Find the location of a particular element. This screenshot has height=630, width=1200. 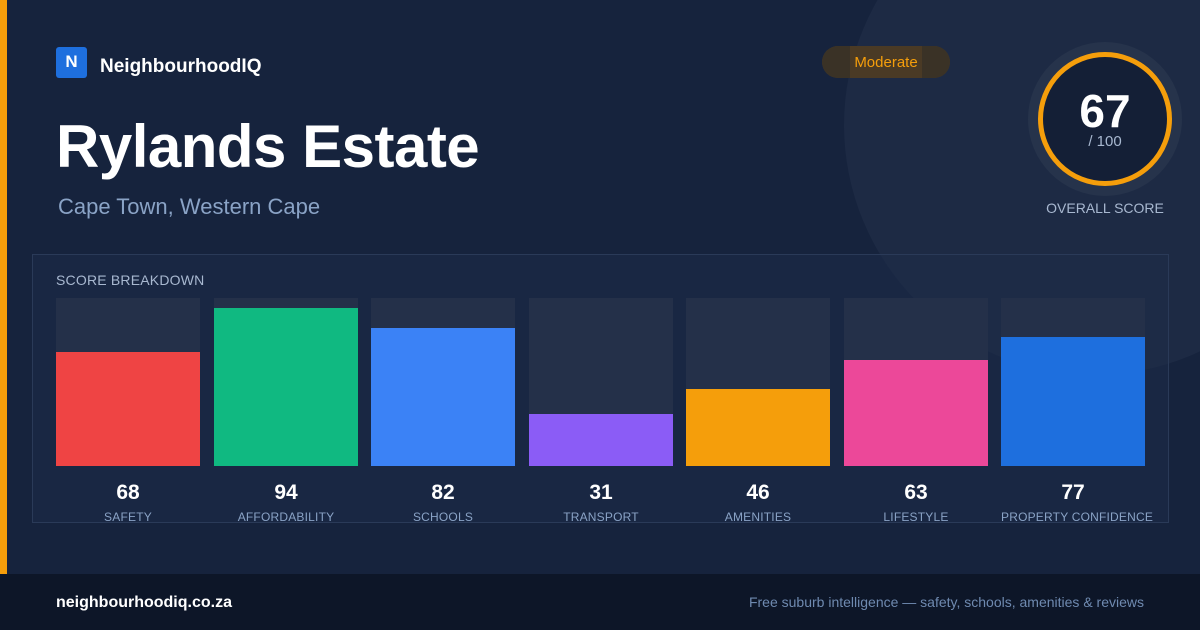

brand-logo-icon: N is located at coordinates (71, 62).